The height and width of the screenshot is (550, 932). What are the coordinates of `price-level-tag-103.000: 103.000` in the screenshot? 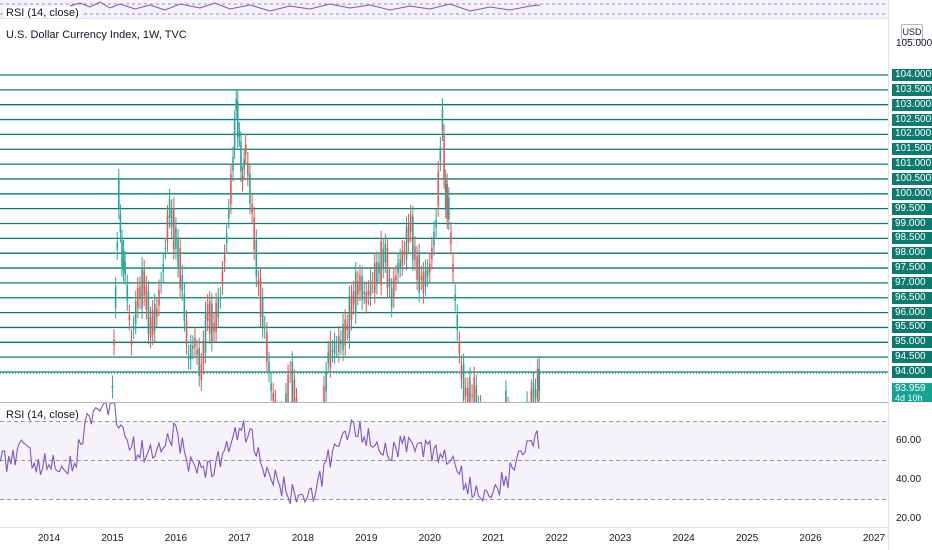 It's located at (912, 104).